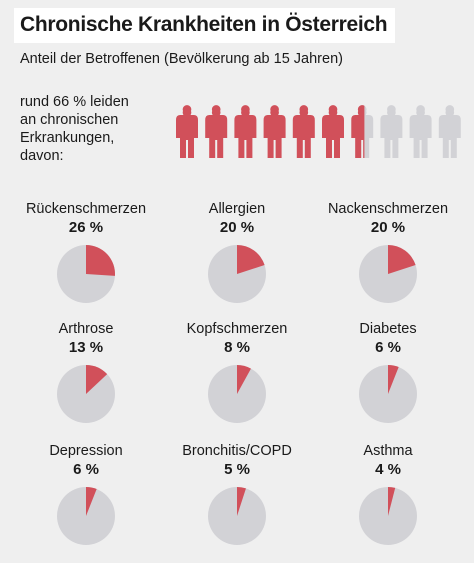 The height and width of the screenshot is (563, 474). I want to click on pie-label: Arthrose, so click(86, 329).